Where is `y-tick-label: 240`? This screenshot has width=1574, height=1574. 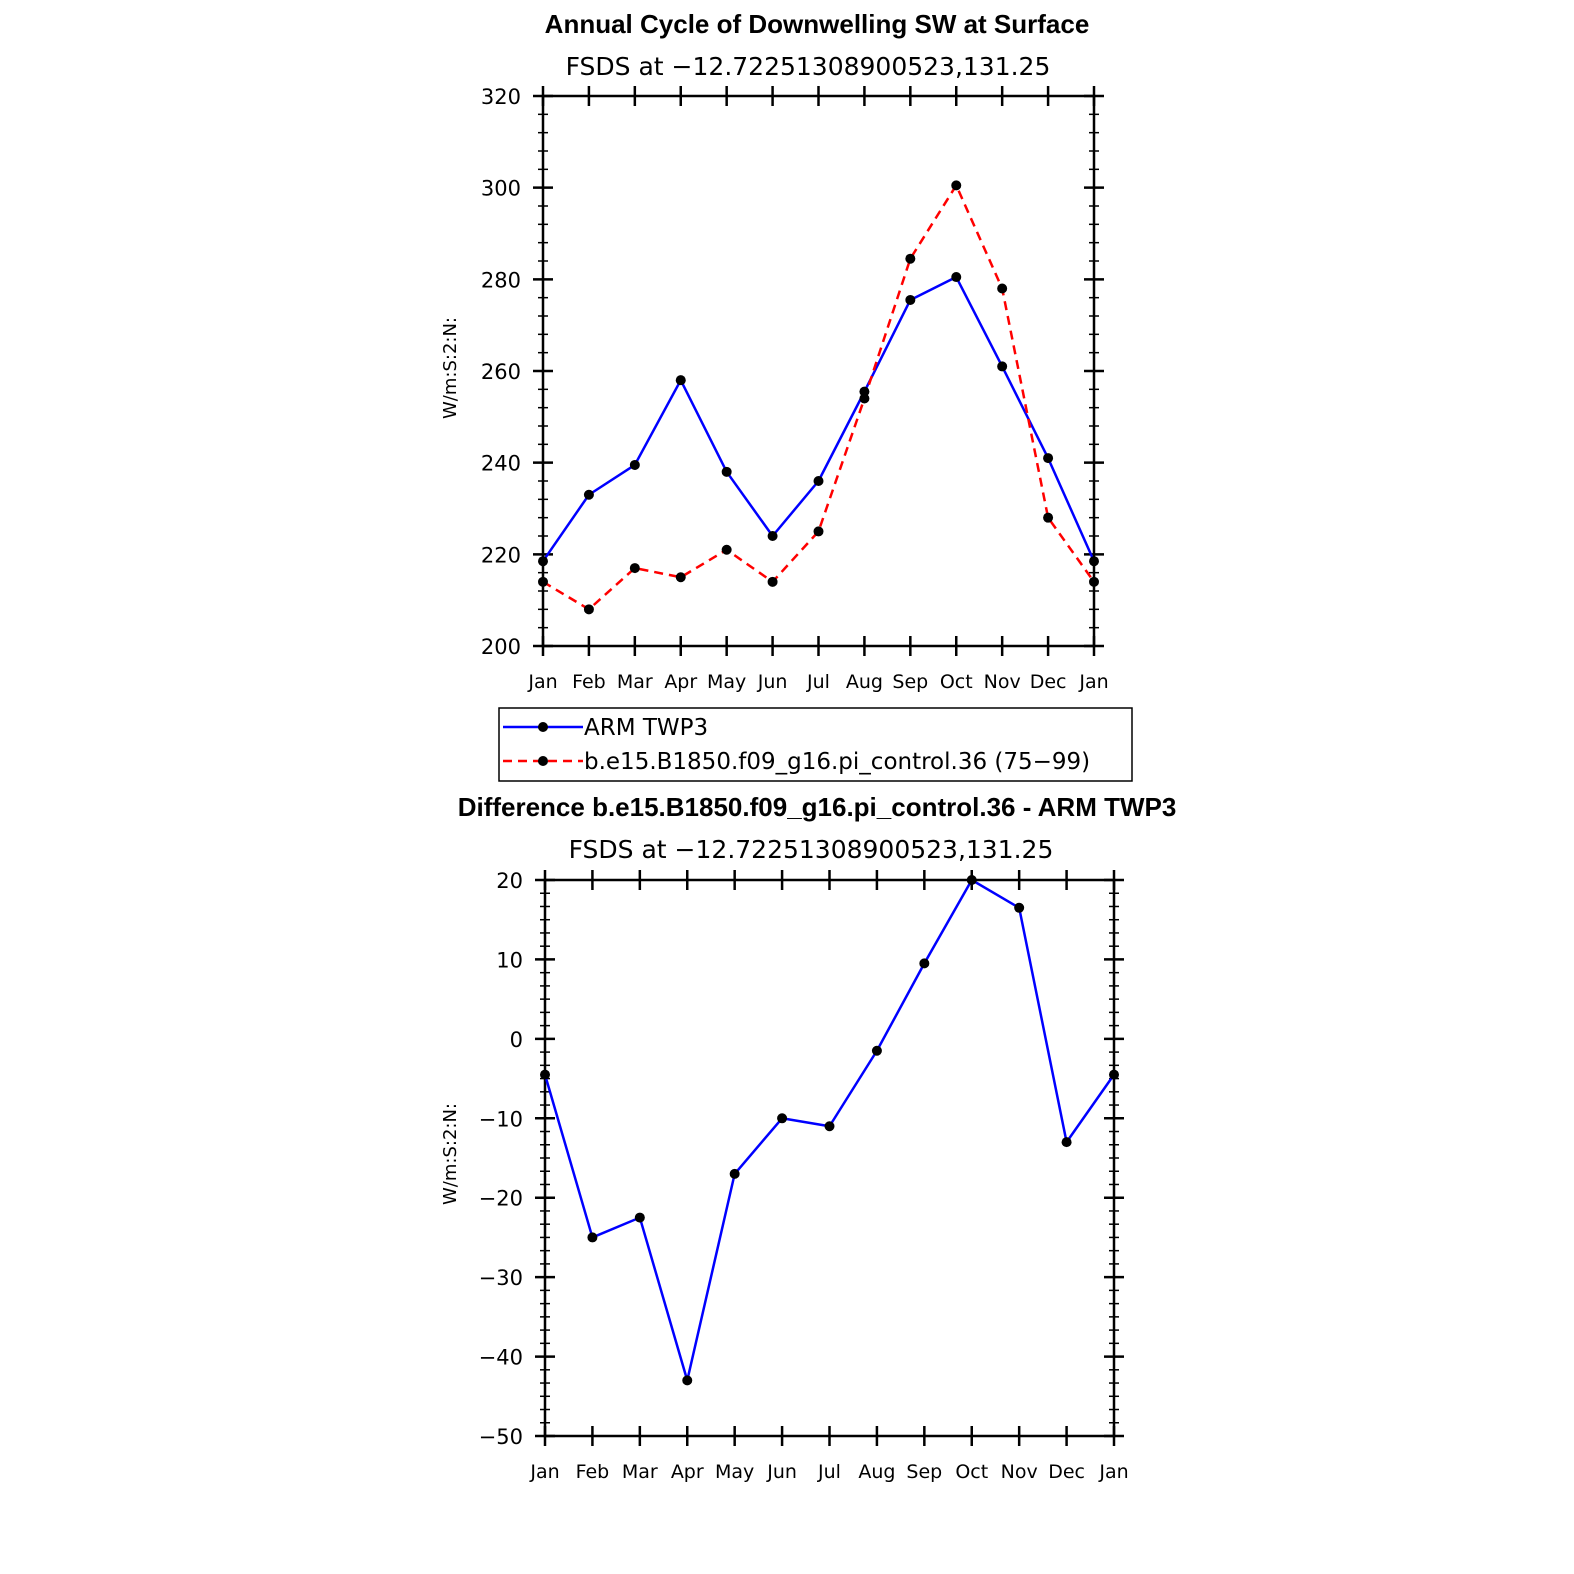 y-tick-label: 240 is located at coordinates (501, 464).